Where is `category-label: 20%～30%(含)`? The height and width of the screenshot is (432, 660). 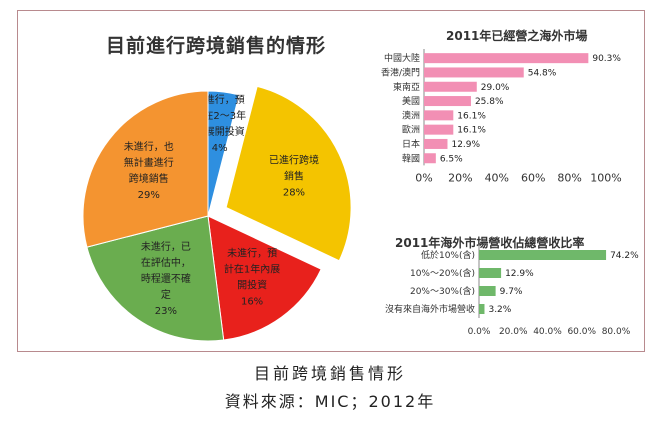 category-label: 20%～30%(含) is located at coordinates (442, 291).